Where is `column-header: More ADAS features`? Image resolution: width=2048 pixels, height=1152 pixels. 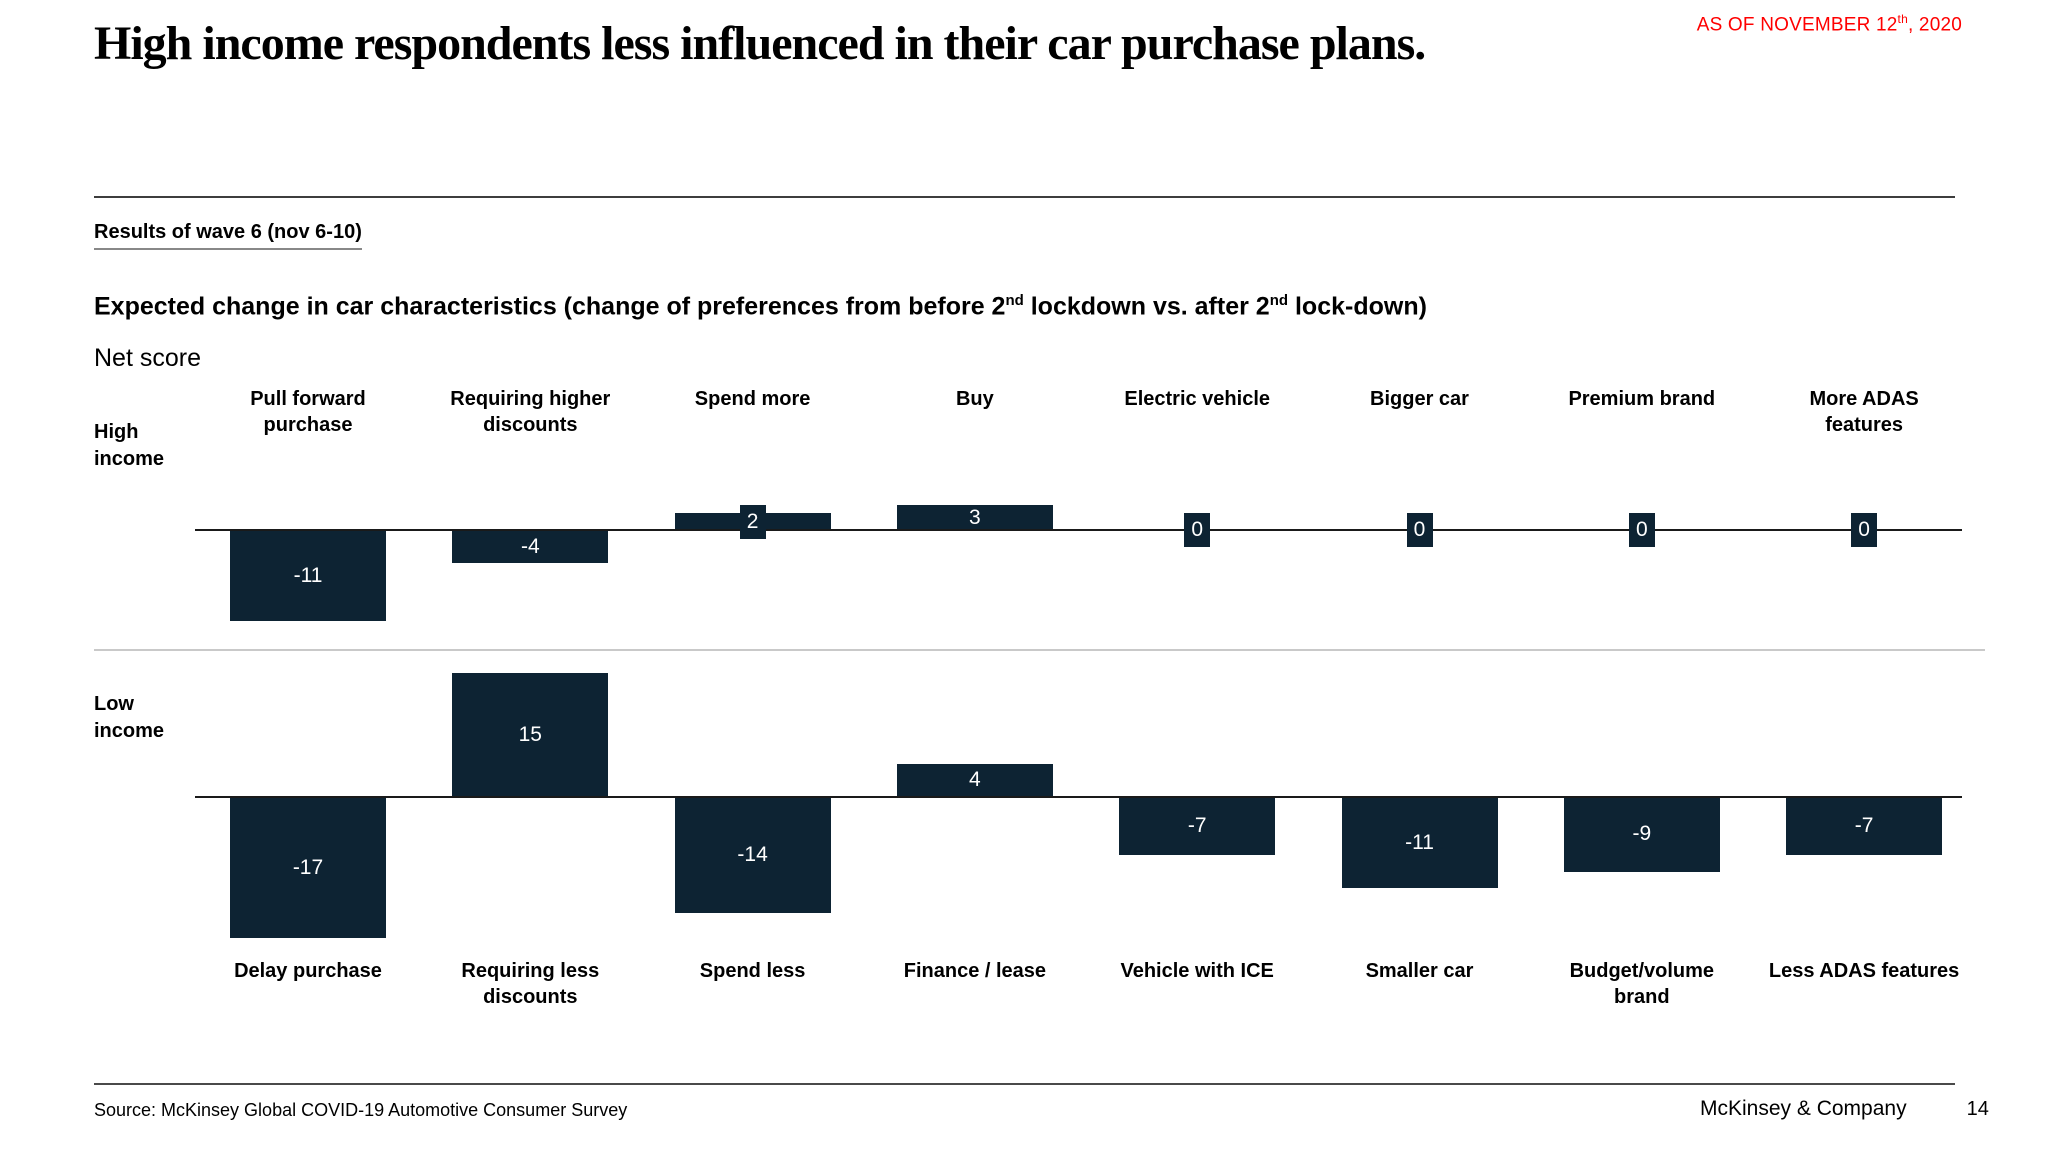 column-header: More ADAS features is located at coordinates (1864, 412).